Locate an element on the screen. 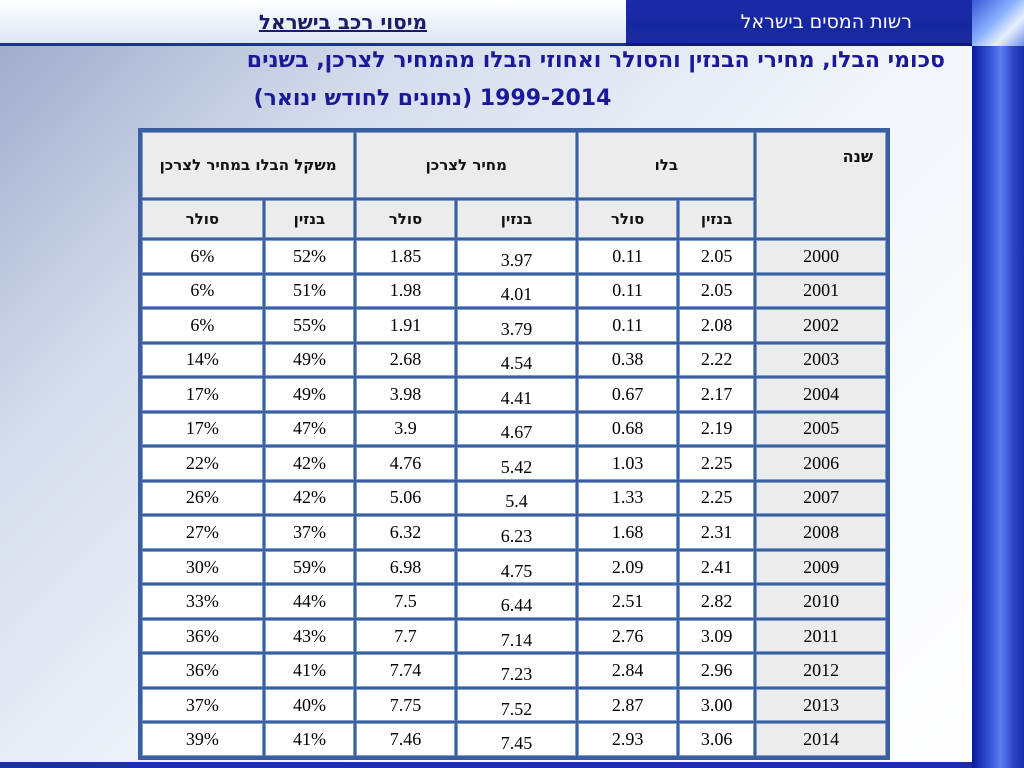 Image resolution: width=1024 pixels, height=768 pixels. table-row: 2006 2.25 1.03 5.42 4.76 42% 22% is located at coordinates (514, 463).